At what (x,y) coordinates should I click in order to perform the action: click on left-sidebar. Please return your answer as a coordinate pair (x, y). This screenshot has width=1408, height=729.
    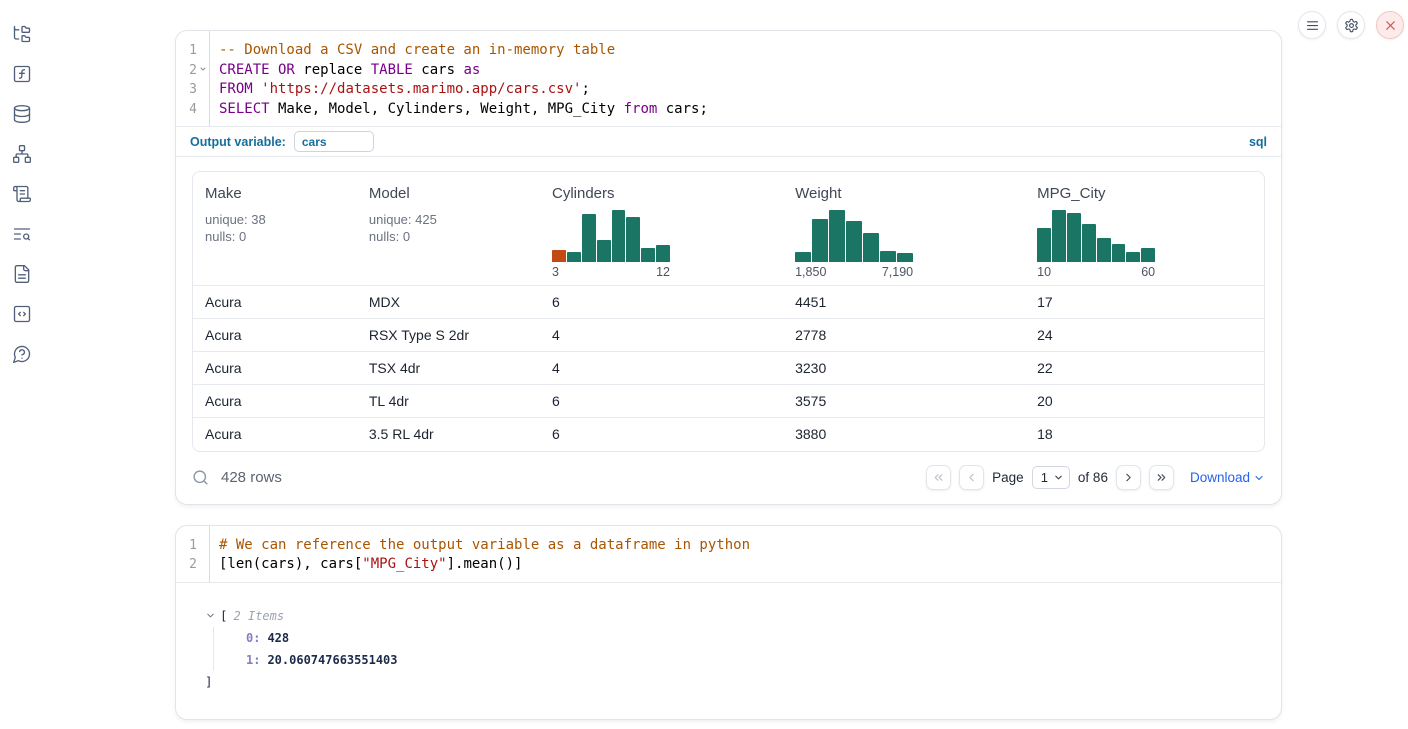
    Looking at the image, I should click on (22, 364).